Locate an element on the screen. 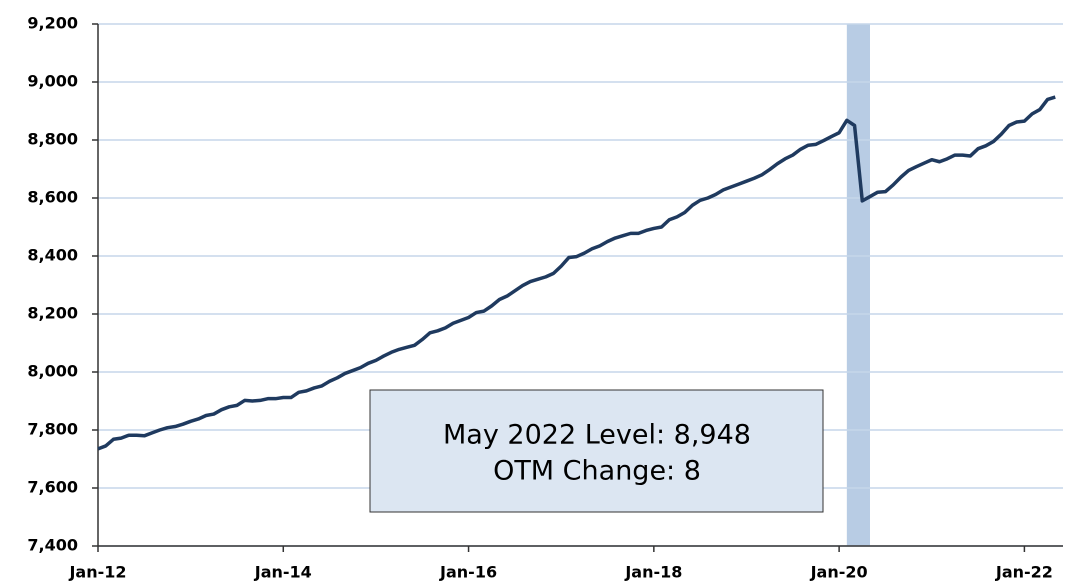  annotation-box is located at coordinates (596, 451).